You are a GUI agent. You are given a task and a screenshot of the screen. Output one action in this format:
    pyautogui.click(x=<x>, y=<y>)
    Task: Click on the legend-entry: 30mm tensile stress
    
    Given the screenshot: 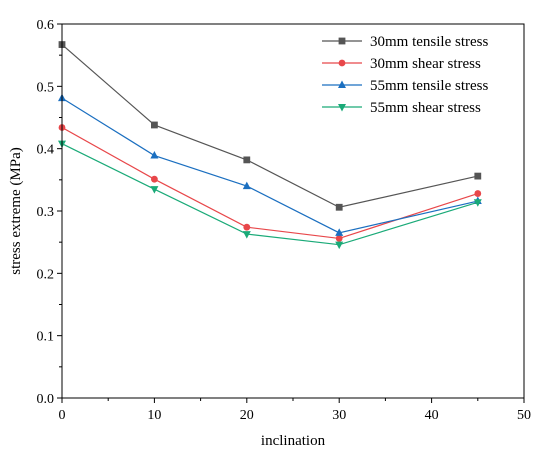 What is the action you would take?
    pyautogui.click(x=405, y=42)
    